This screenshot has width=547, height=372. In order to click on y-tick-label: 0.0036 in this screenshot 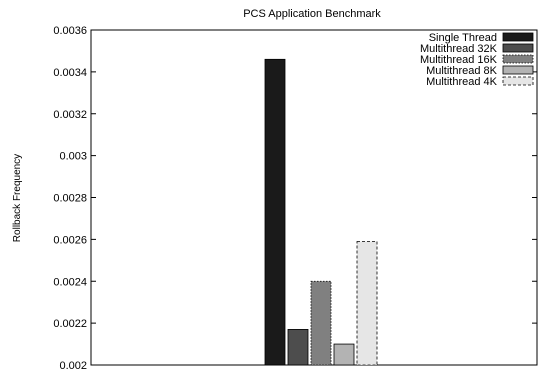, I will do `click(70, 31)`.